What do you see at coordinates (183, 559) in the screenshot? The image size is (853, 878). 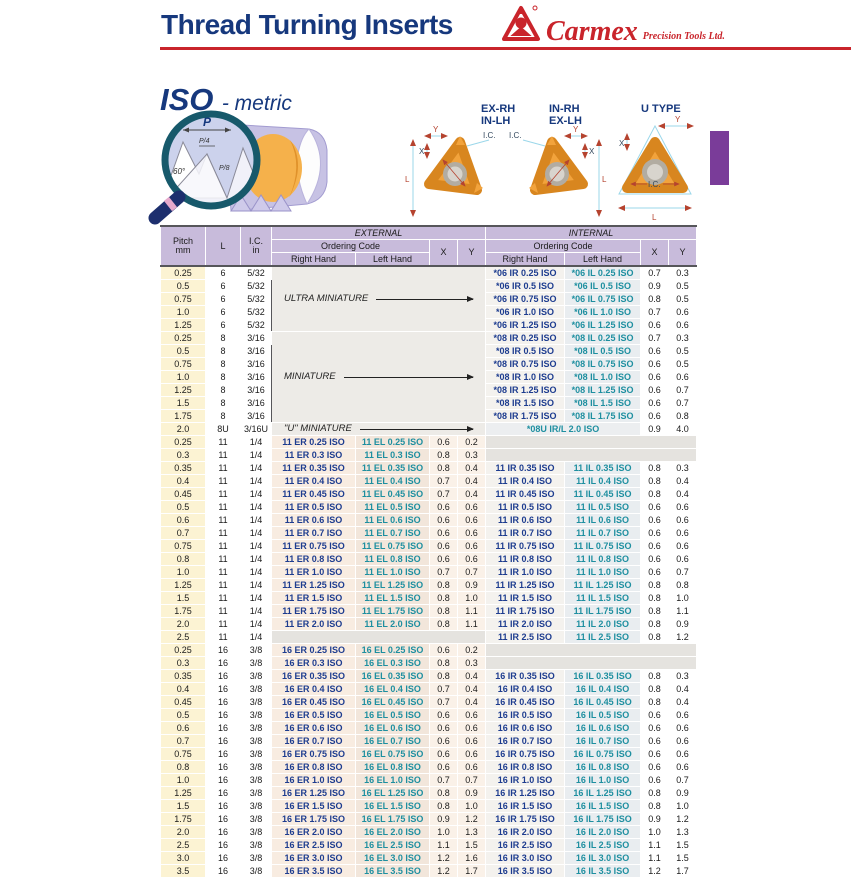 I see `pitch-cell: 0.8` at bounding box center [183, 559].